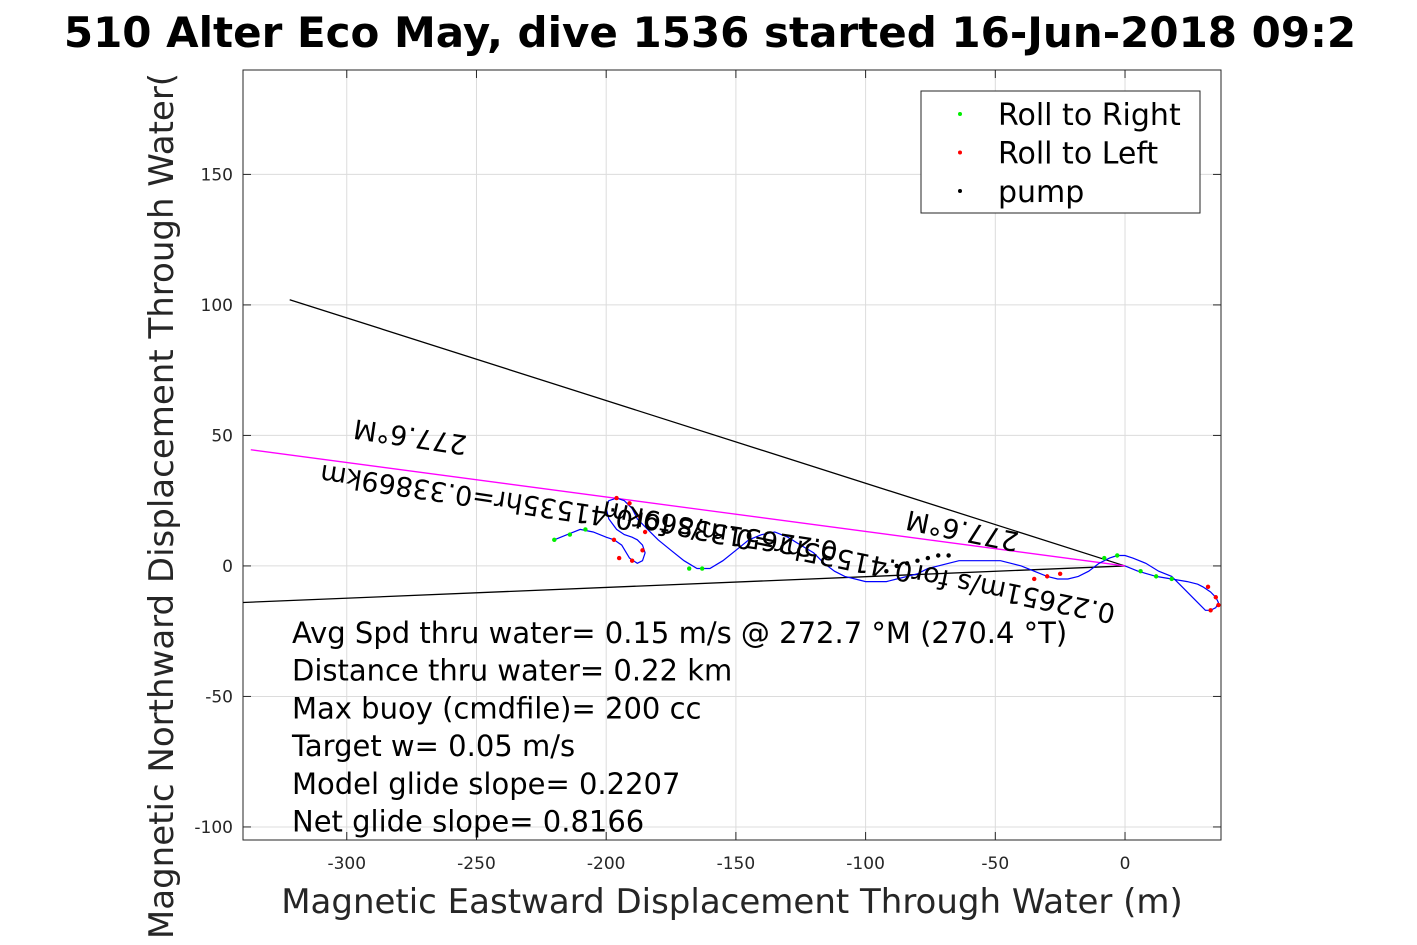 The width and height of the screenshot is (1417, 945). Describe the element at coordinates (995, 864) in the screenshot. I see `x-tick-label: -50` at that location.